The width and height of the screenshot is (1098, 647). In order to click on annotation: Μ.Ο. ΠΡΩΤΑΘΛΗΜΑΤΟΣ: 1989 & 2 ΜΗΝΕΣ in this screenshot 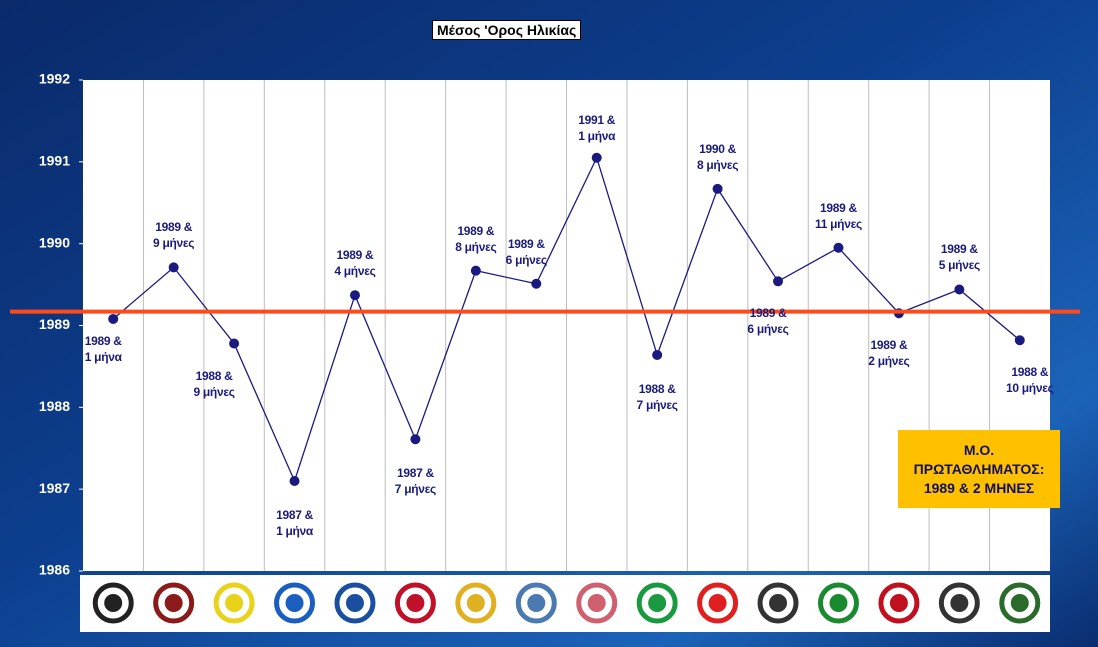, I will do `click(979, 469)`.